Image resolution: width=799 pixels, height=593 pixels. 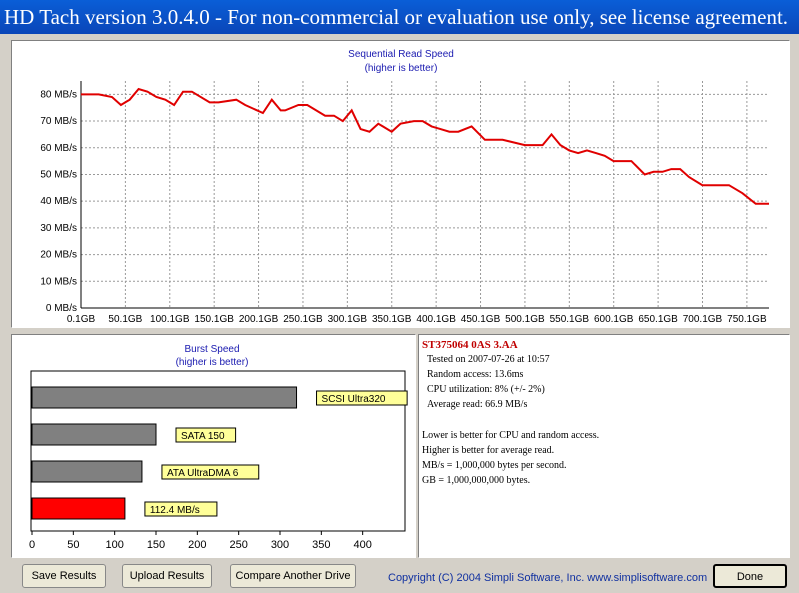 What do you see at coordinates (175, 510) in the screenshot?
I see `burst-bar-label: 112.4 MB/s` at bounding box center [175, 510].